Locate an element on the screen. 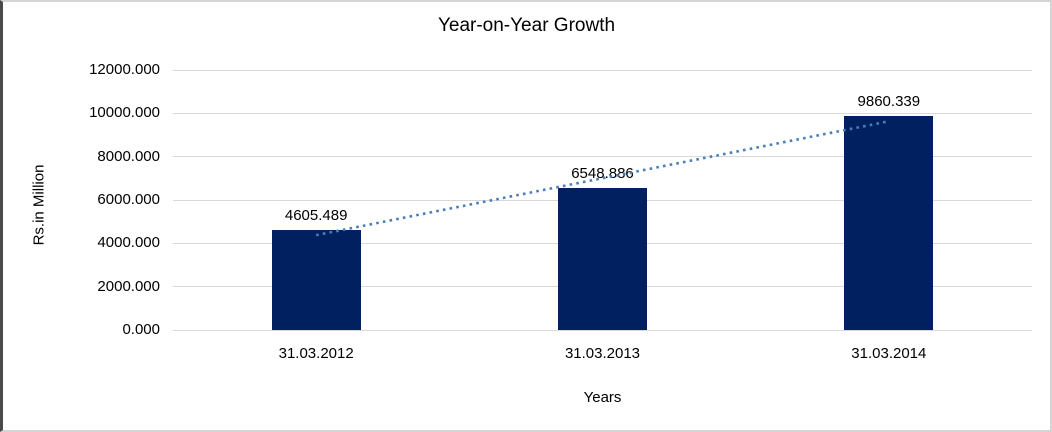  y-tick-label: 6000.000 is located at coordinates (128, 199).